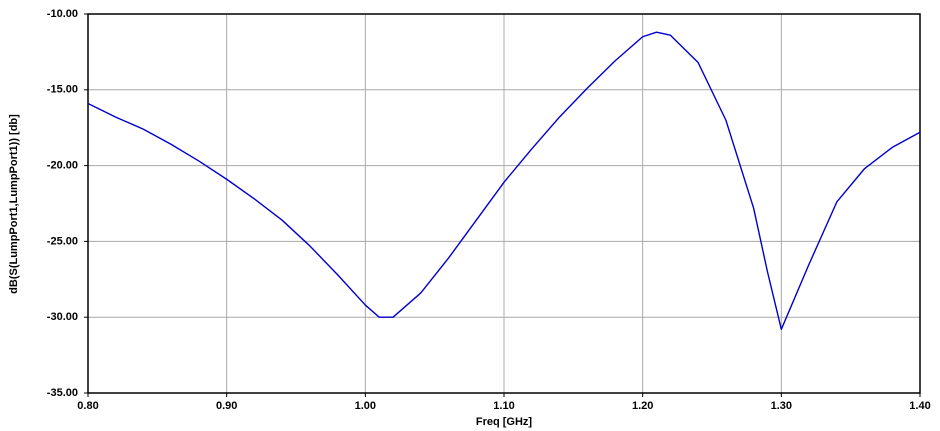  I want to click on x-tick-label: 1.00, so click(365, 406).